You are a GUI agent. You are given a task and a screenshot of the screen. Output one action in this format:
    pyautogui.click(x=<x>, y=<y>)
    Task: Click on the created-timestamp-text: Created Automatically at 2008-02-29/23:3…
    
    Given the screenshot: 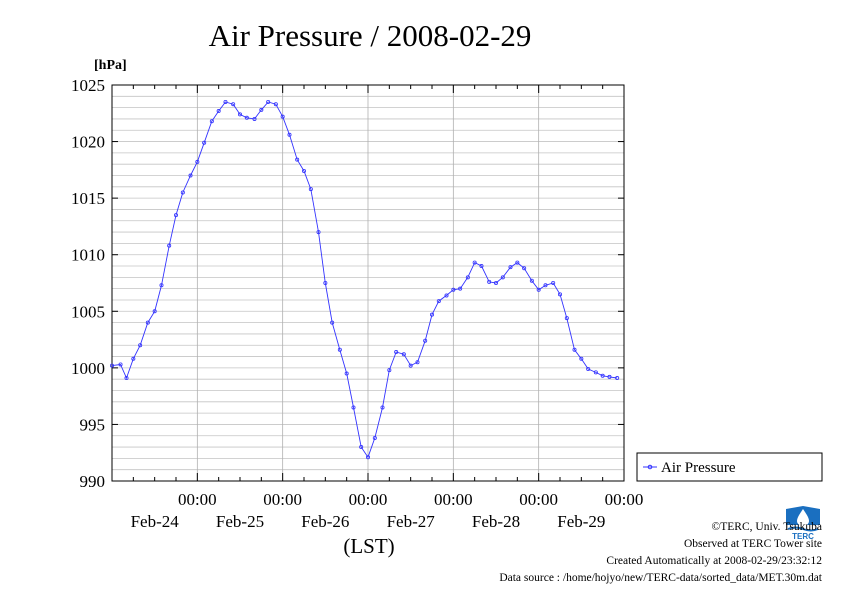 What is the action you would take?
    pyautogui.click(x=714, y=561)
    